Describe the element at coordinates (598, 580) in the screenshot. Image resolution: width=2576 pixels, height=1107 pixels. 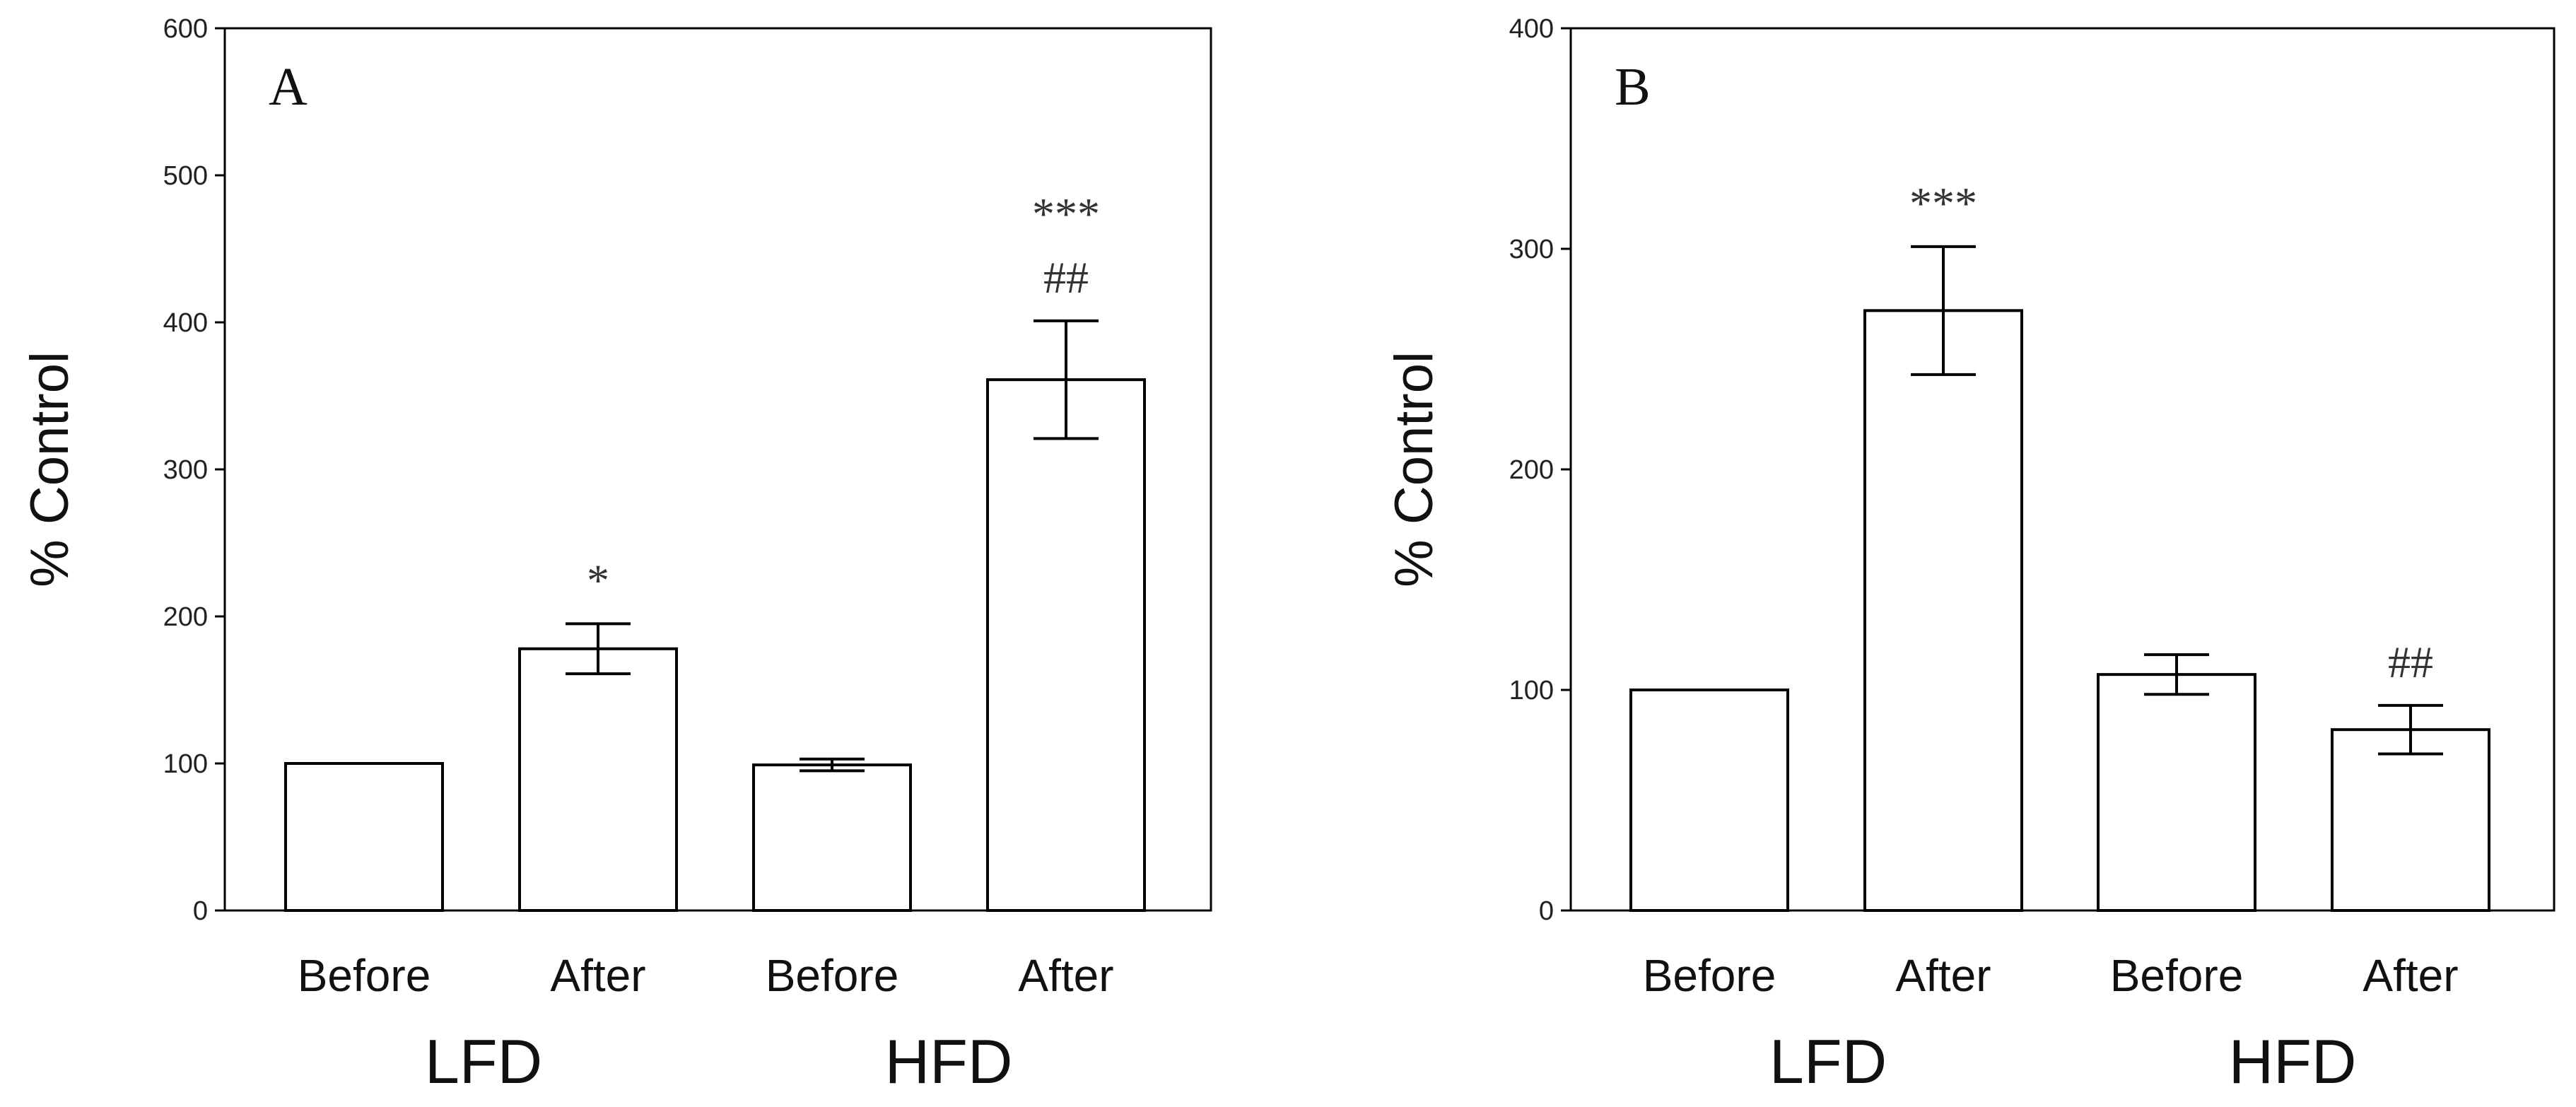
I see `significance-annotation: *` at that location.